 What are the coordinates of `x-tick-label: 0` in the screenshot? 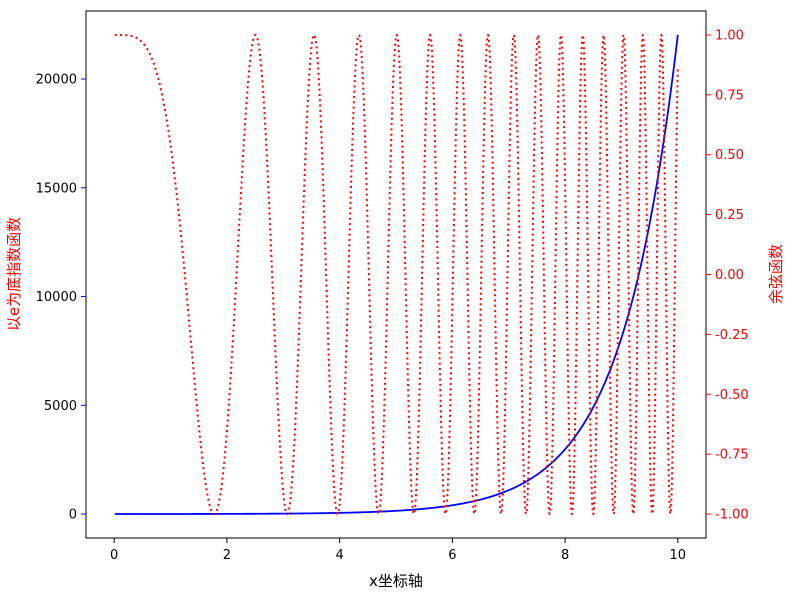 It's located at (114, 555).